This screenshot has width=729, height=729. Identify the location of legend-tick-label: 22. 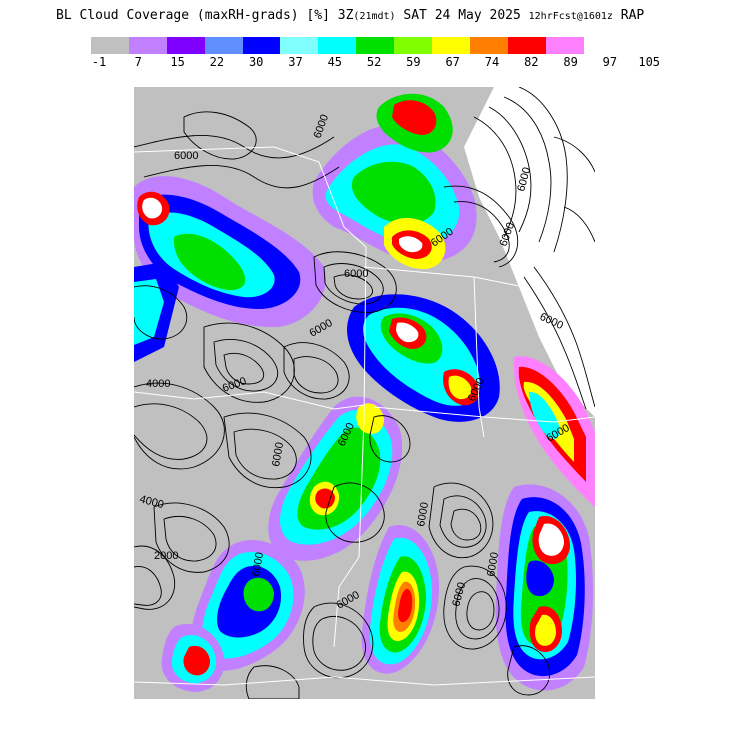
(217, 62).